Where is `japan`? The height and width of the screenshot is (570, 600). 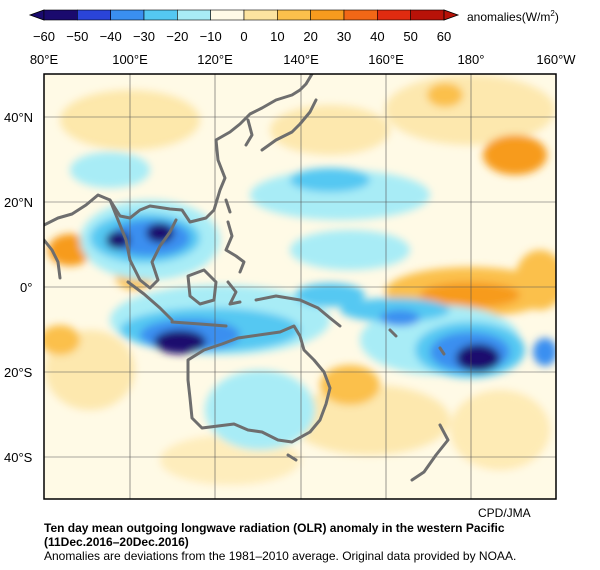
japan is located at coordinates (289, 125).